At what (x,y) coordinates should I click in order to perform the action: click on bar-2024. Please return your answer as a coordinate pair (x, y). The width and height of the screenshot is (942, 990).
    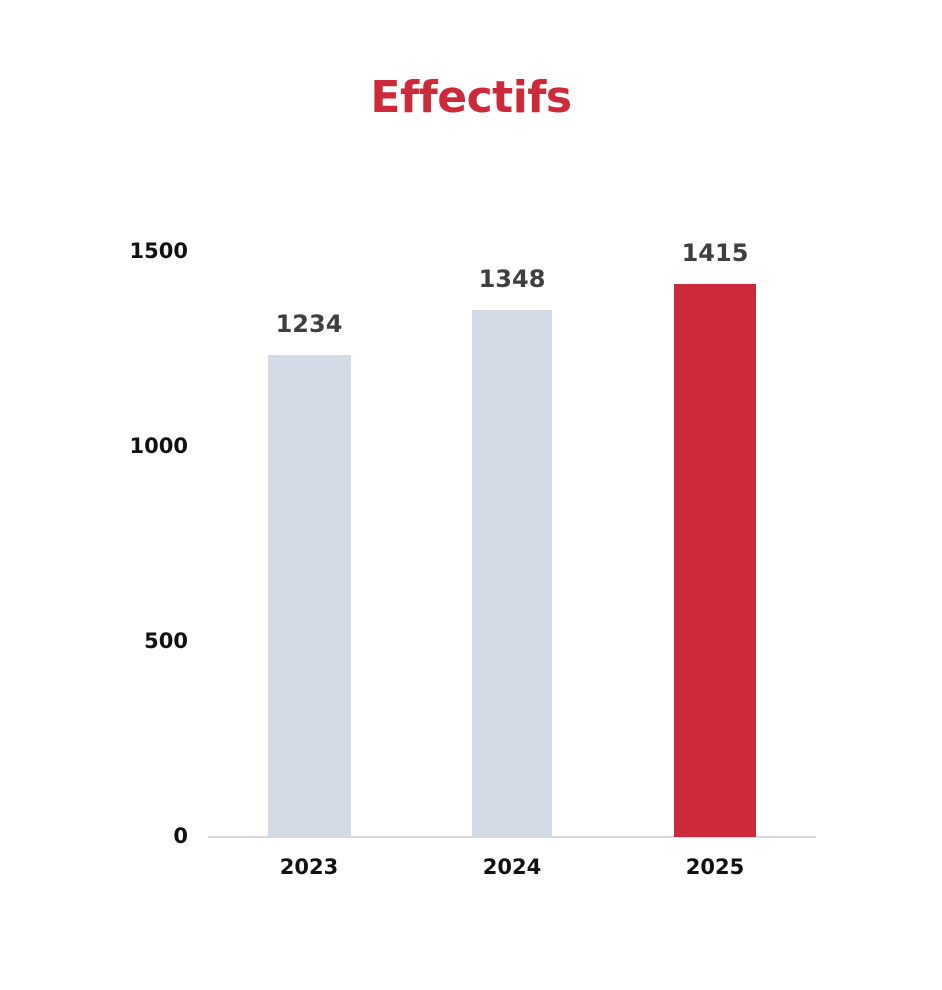
    Looking at the image, I should click on (512, 573).